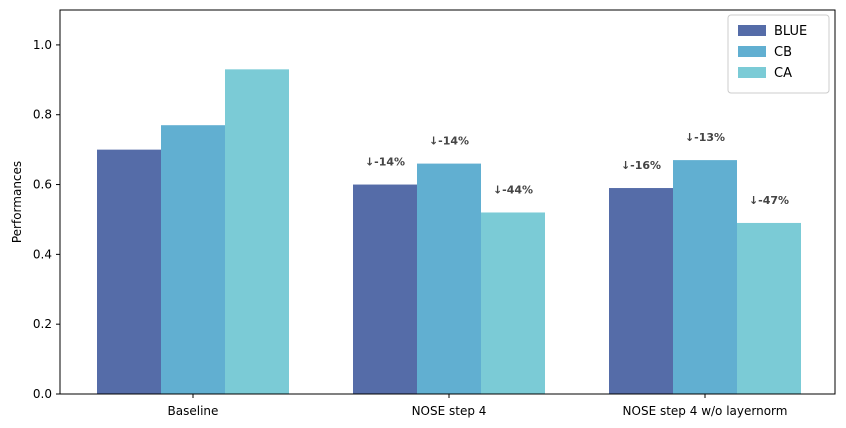  I want to click on y-axis-label: Performances, so click(17, 202).